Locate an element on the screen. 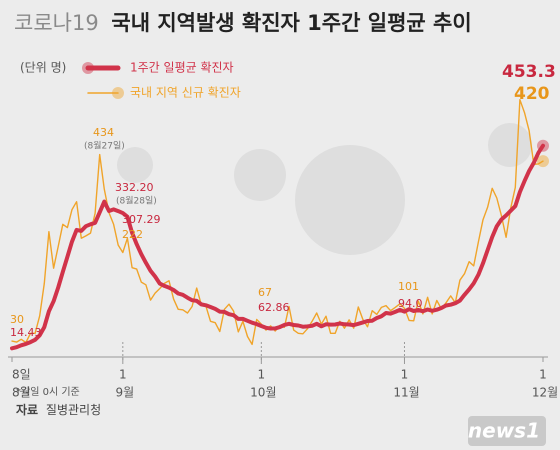 This screenshot has width=560, height=450. source-label: 자료 is located at coordinates (27, 409).